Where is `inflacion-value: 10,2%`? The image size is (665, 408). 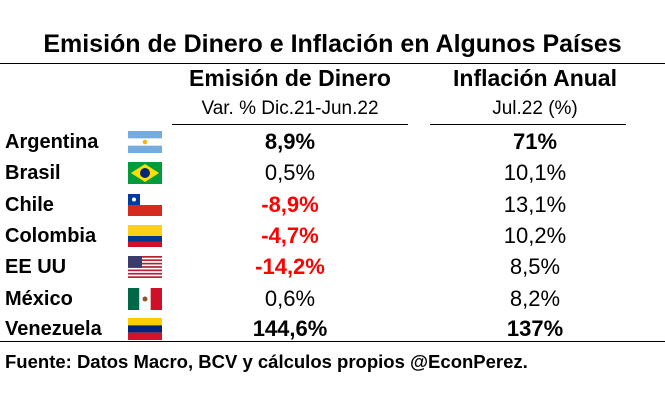 inflacion-value: 10,2% is located at coordinates (535, 235).